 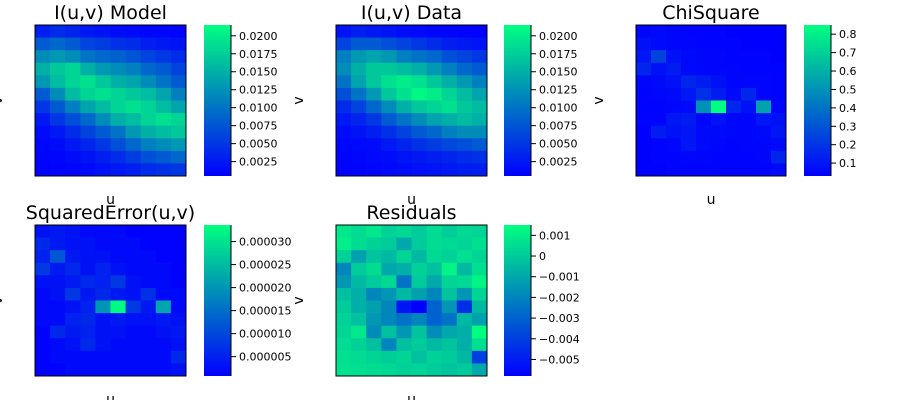 I want to click on colorbar-tick-label: 0.0025, so click(x=558, y=162).